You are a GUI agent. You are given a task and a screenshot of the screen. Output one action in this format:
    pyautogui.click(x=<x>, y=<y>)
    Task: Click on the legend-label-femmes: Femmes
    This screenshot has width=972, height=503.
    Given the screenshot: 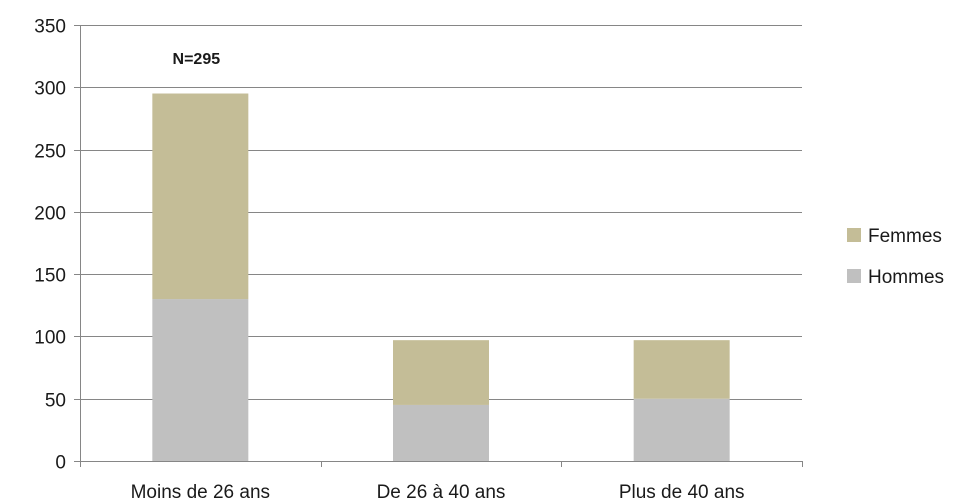 What is the action you would take?
    pyautogui.click(x=905, y=236)
    